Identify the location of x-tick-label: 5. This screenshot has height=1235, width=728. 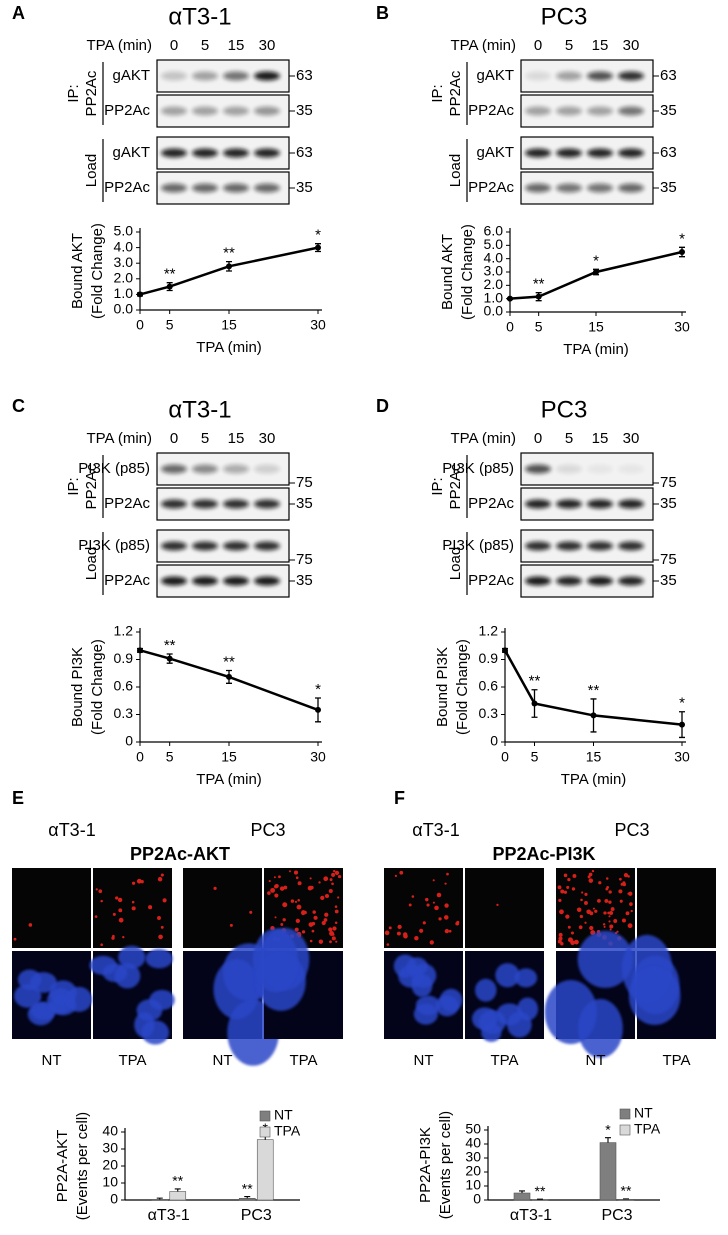
(535, 757).